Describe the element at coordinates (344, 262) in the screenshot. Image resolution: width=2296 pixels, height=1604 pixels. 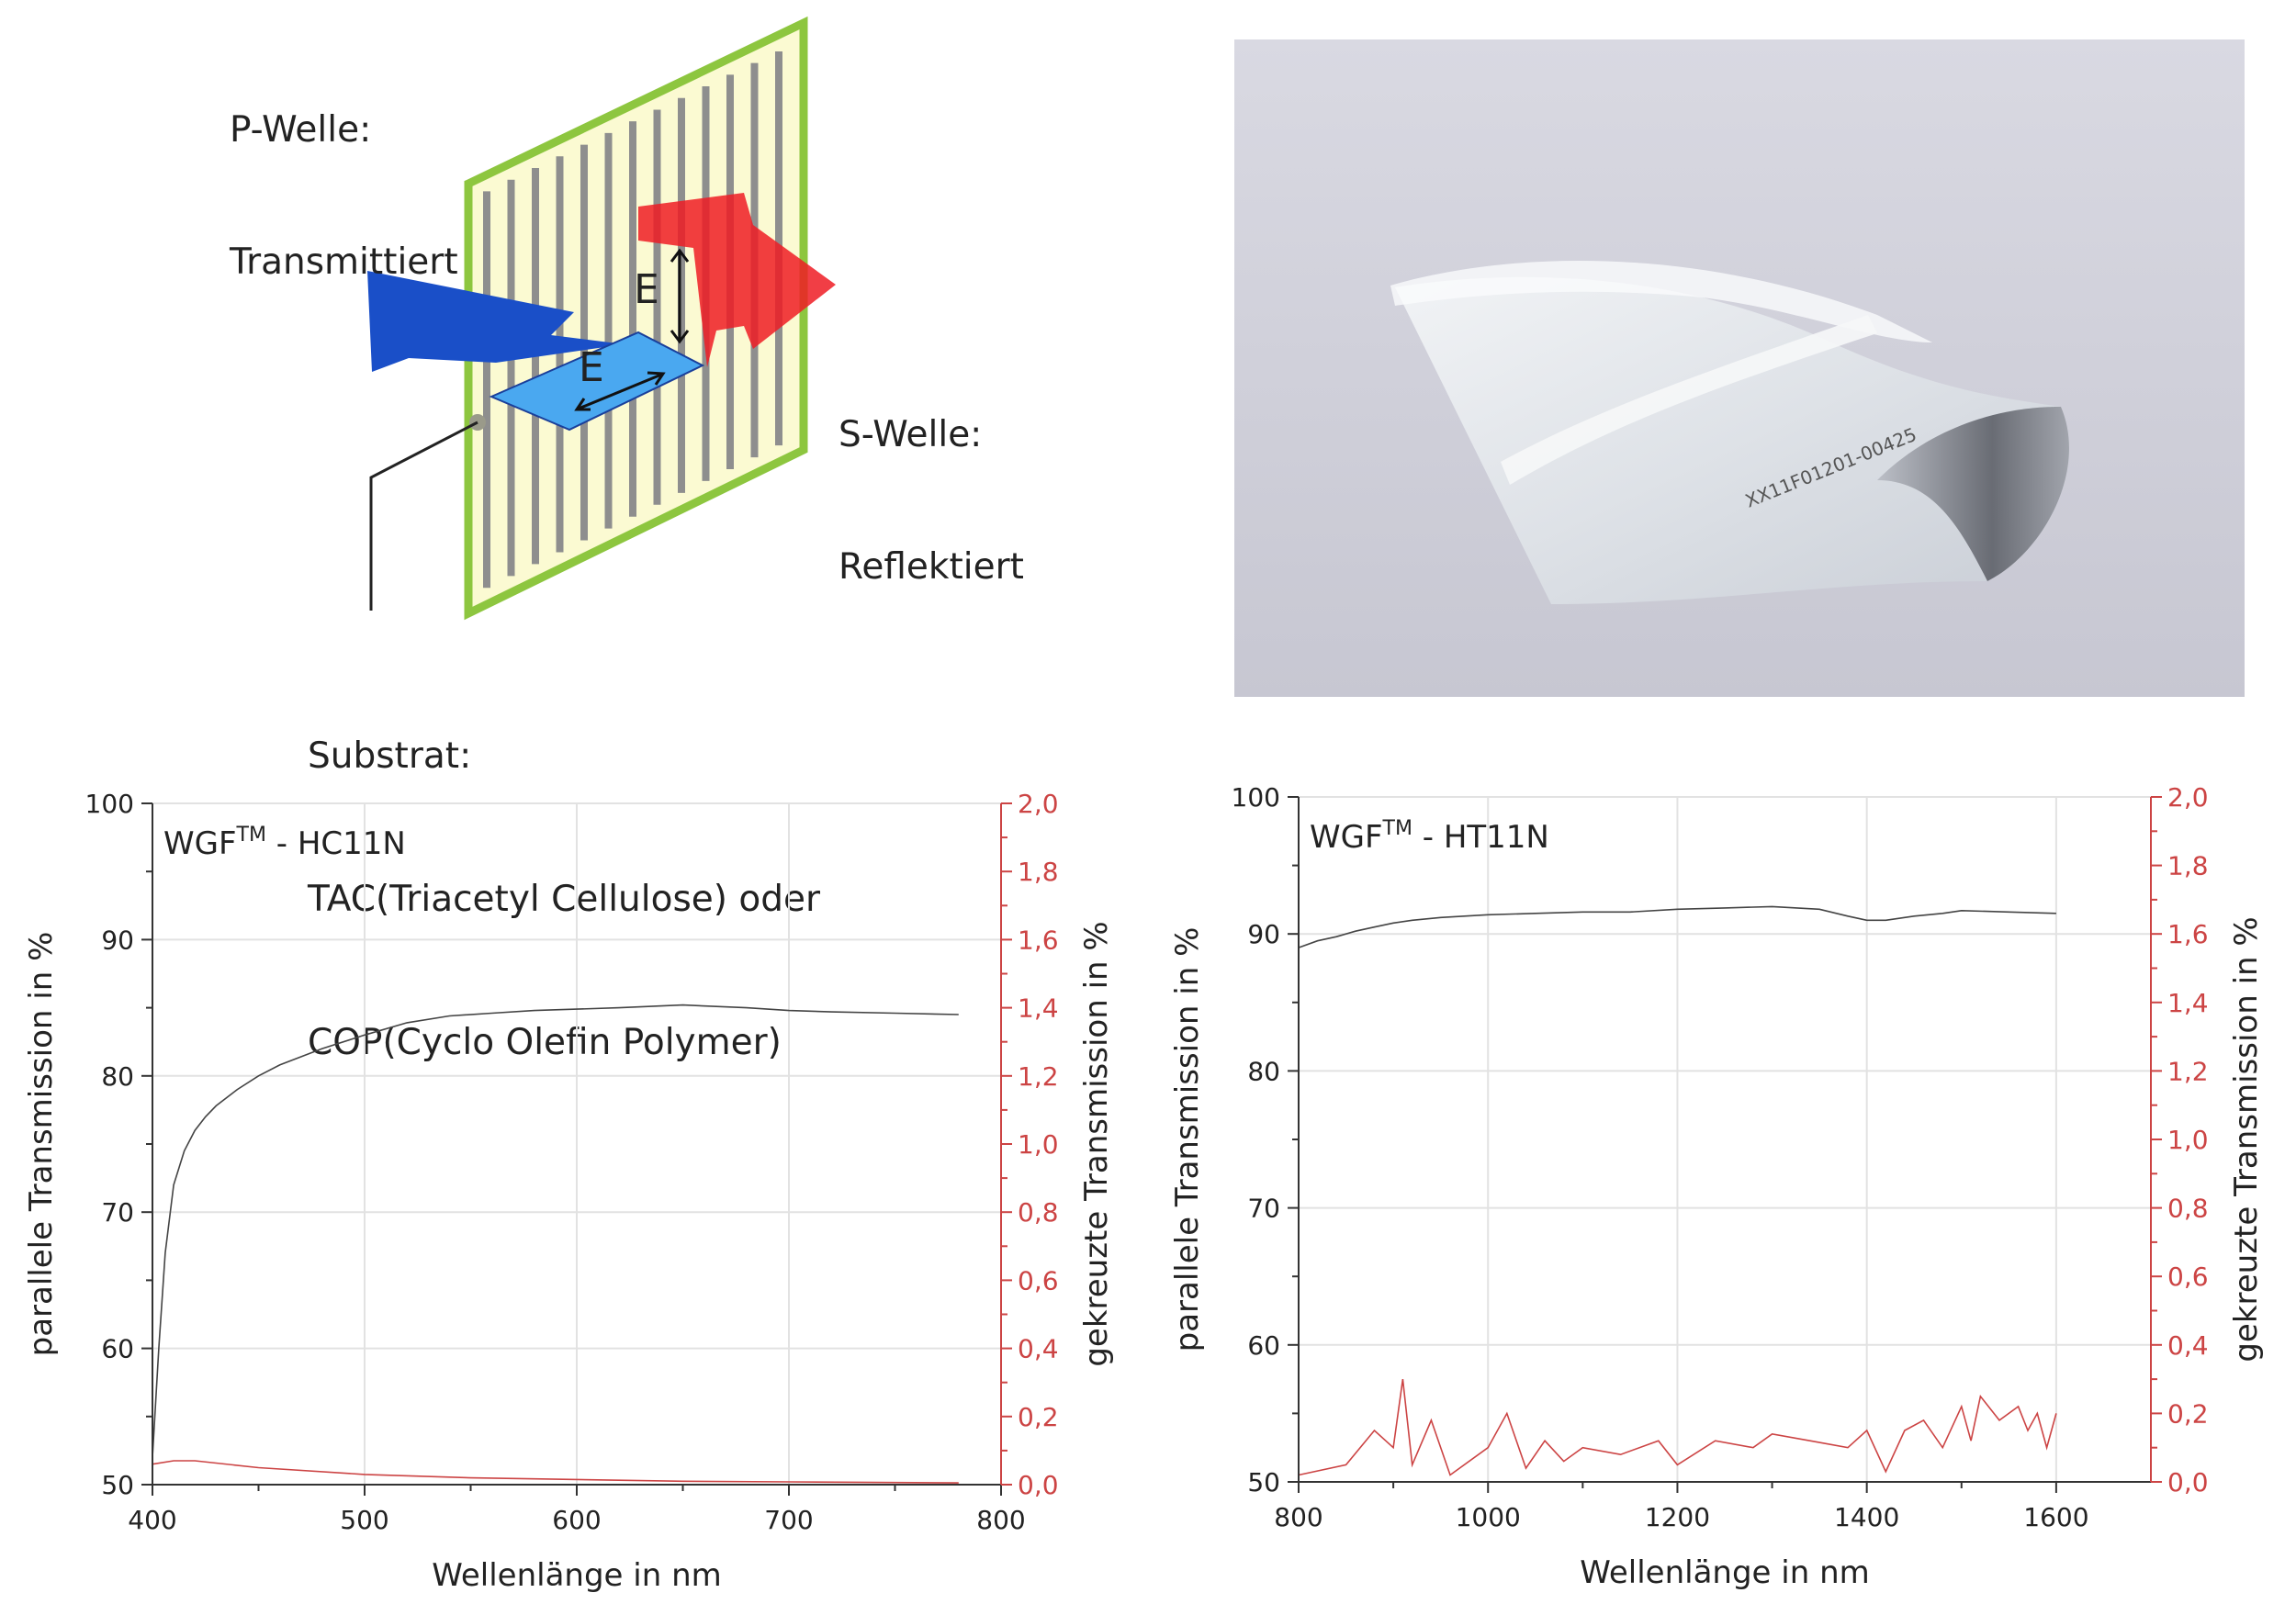
I see `p-wave-desc: Transmittiert` at that location.